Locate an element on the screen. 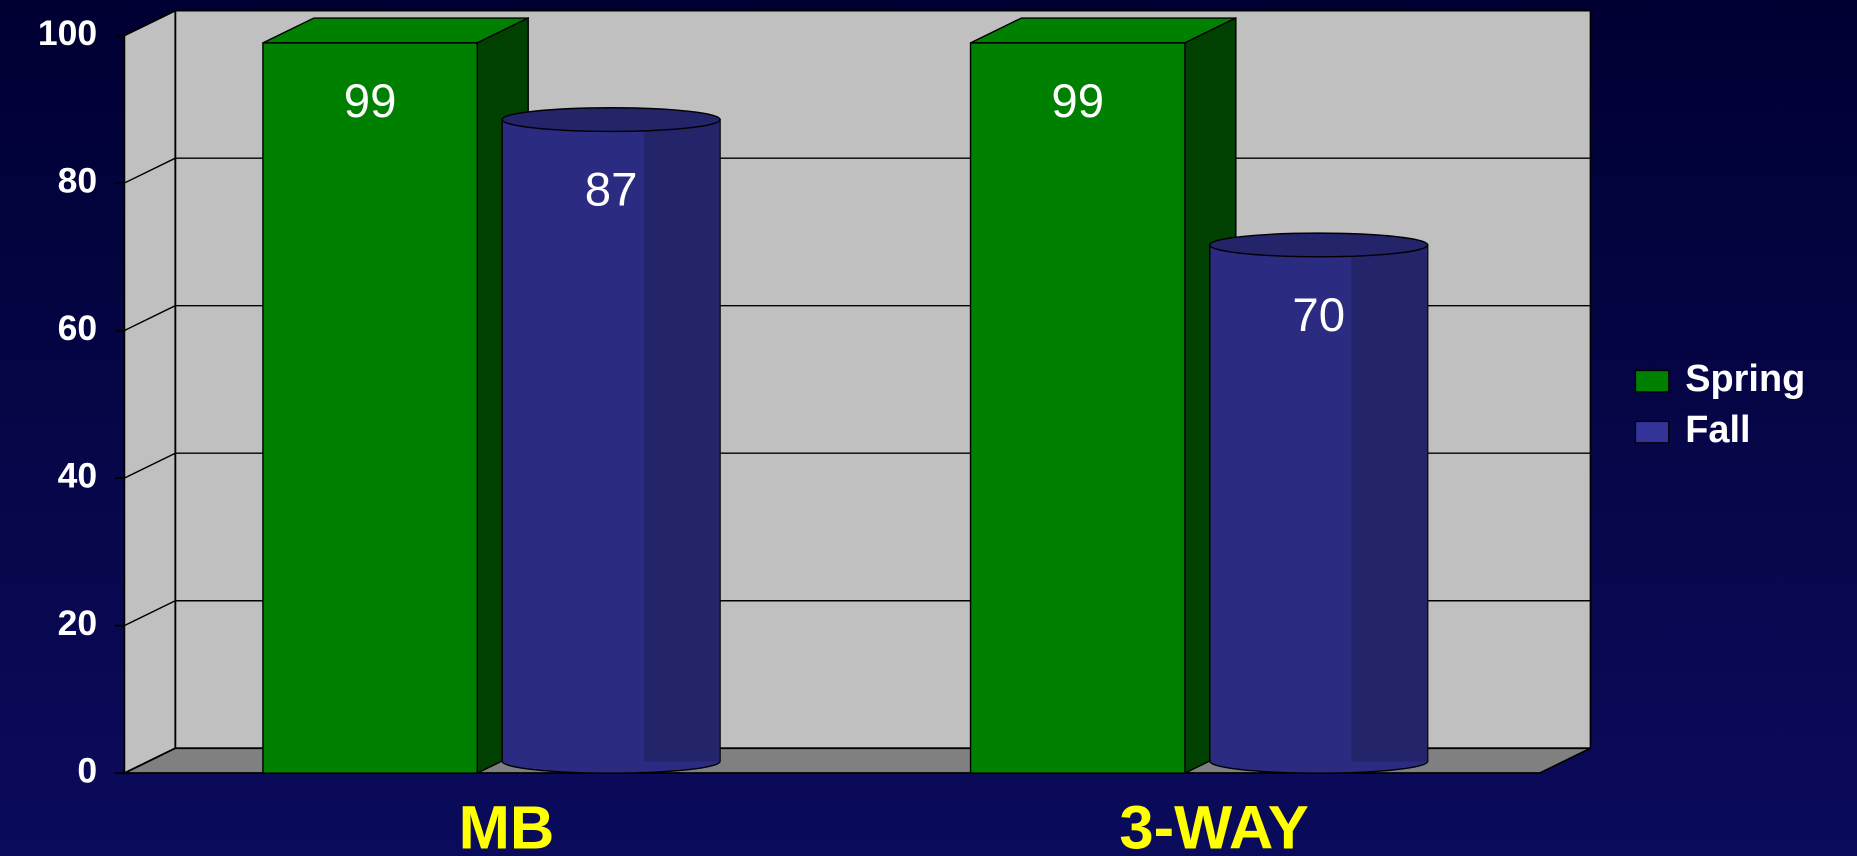 Image resolution: width=1857 pixels, height=856 pixels. data-label: 87 is located at coordinates (611, 189).